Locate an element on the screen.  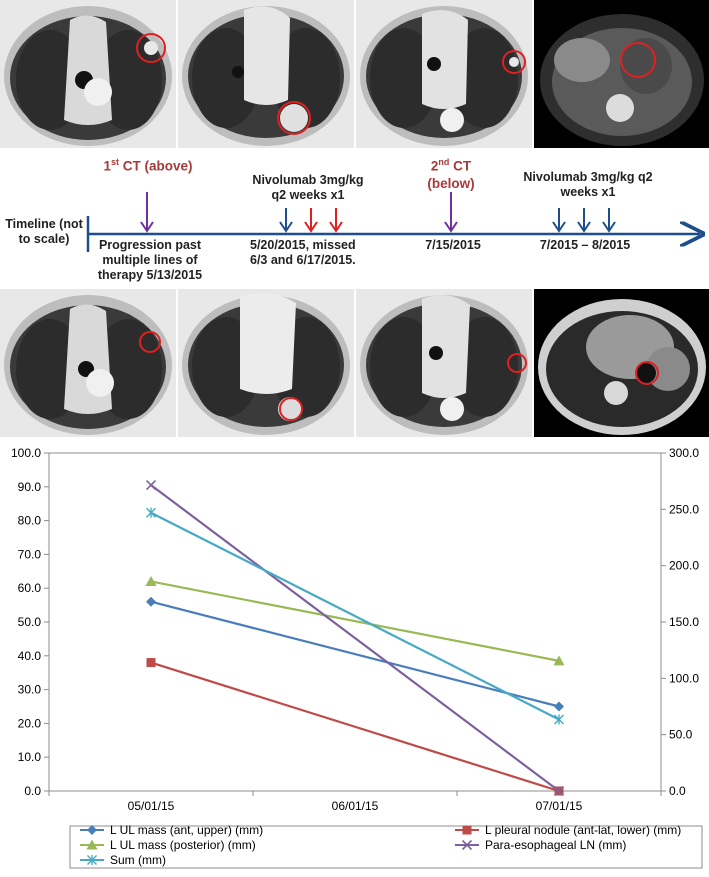
series-line-l-ul-mass-ant-upper-mm is located at coordinates (355, 654).